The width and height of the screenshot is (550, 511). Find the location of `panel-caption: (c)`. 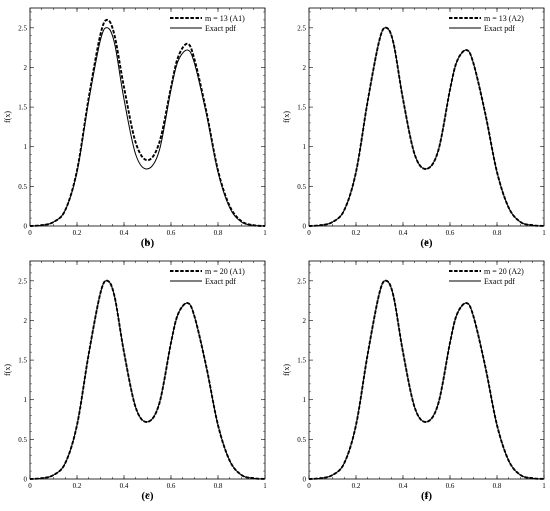

panel-caption: (c) is located at coordinates (147, 496).